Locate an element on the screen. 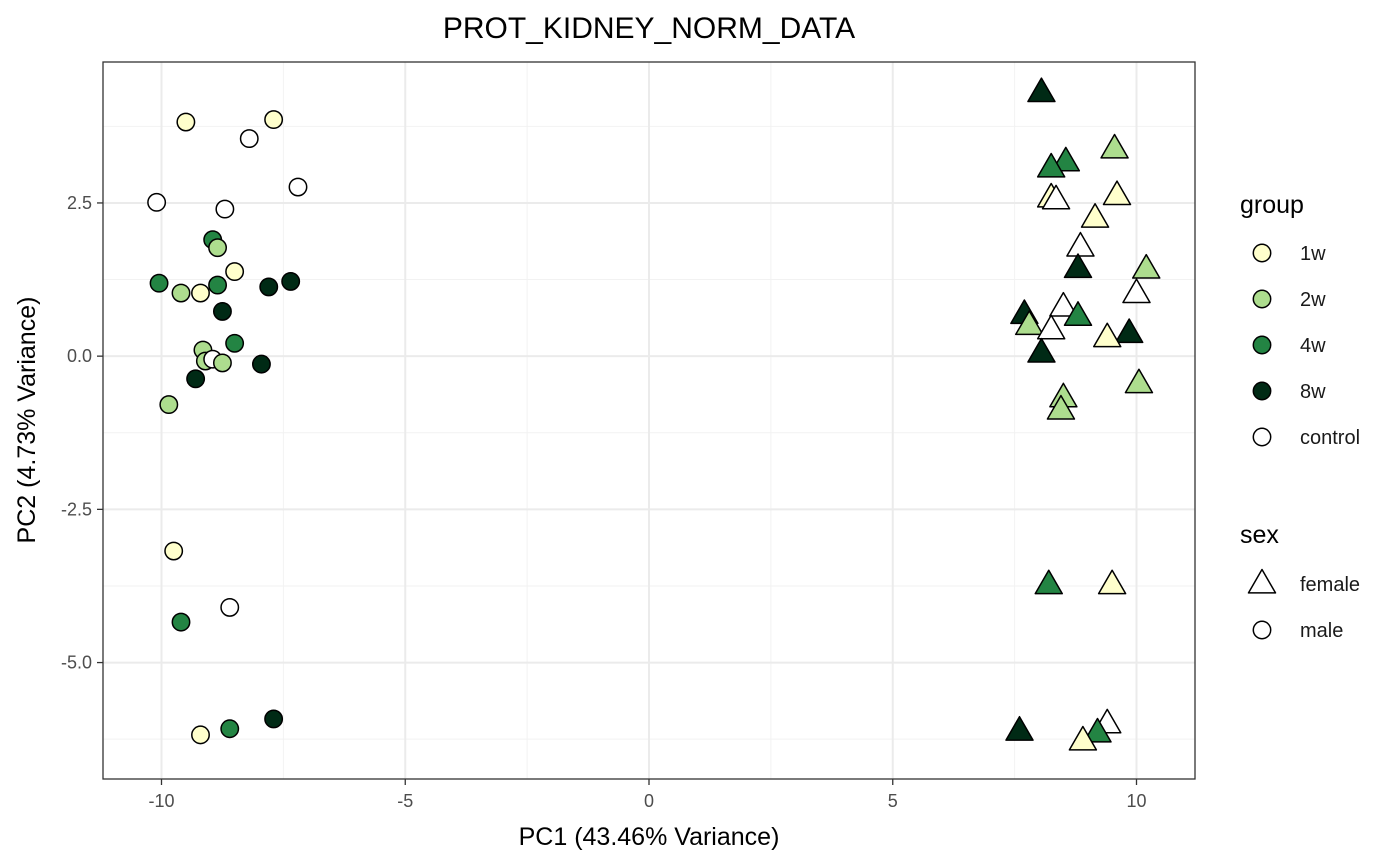  x-tick-label: -10 is located at coordinates (161, 801).